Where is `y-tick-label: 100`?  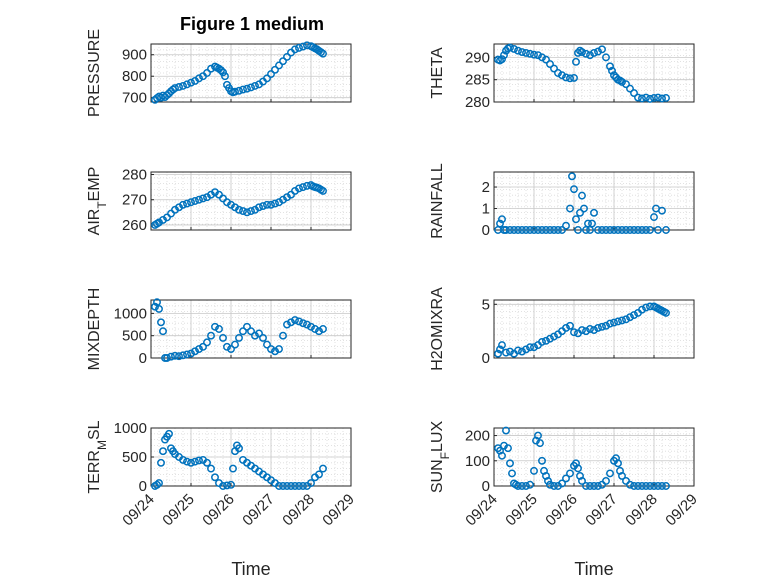
y-tick-label: 100 is located at coordinates (477, 461).